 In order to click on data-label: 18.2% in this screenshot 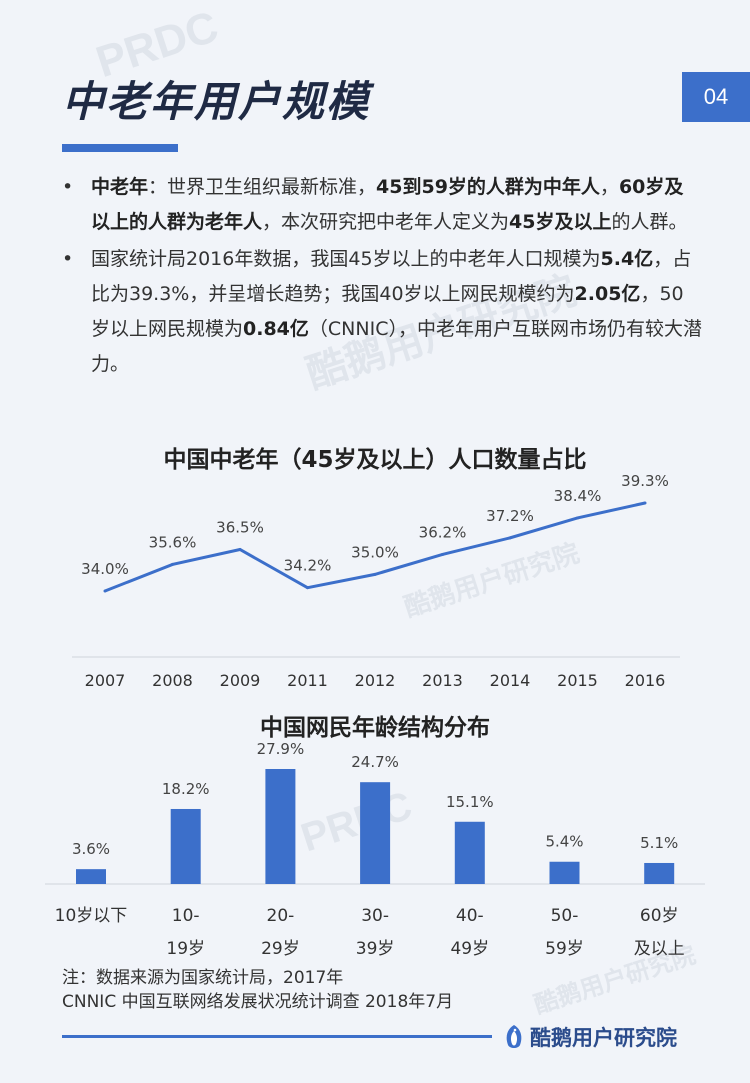, I will do `click(186, 789)`.